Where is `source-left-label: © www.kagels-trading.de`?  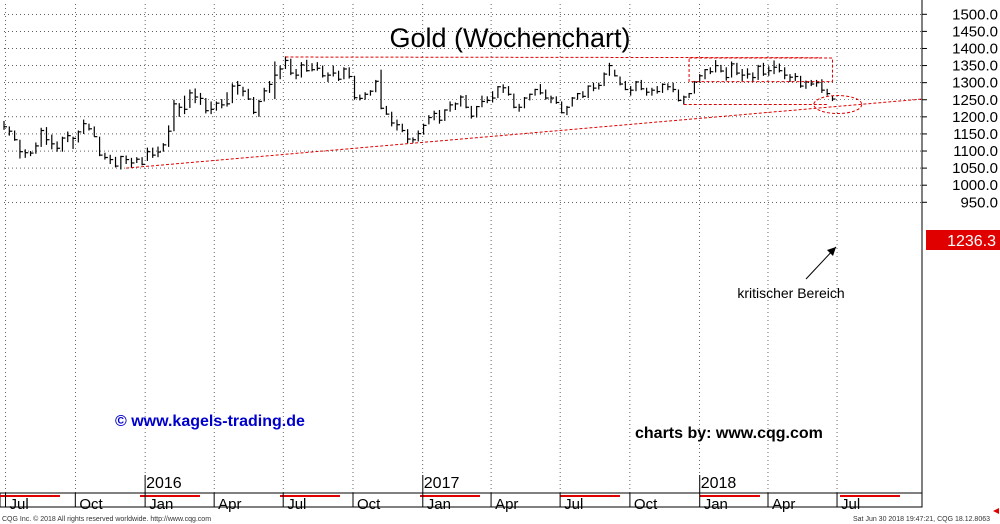
source-left-label: © www.kagels-trading.de is located at coordinates (210, 421).